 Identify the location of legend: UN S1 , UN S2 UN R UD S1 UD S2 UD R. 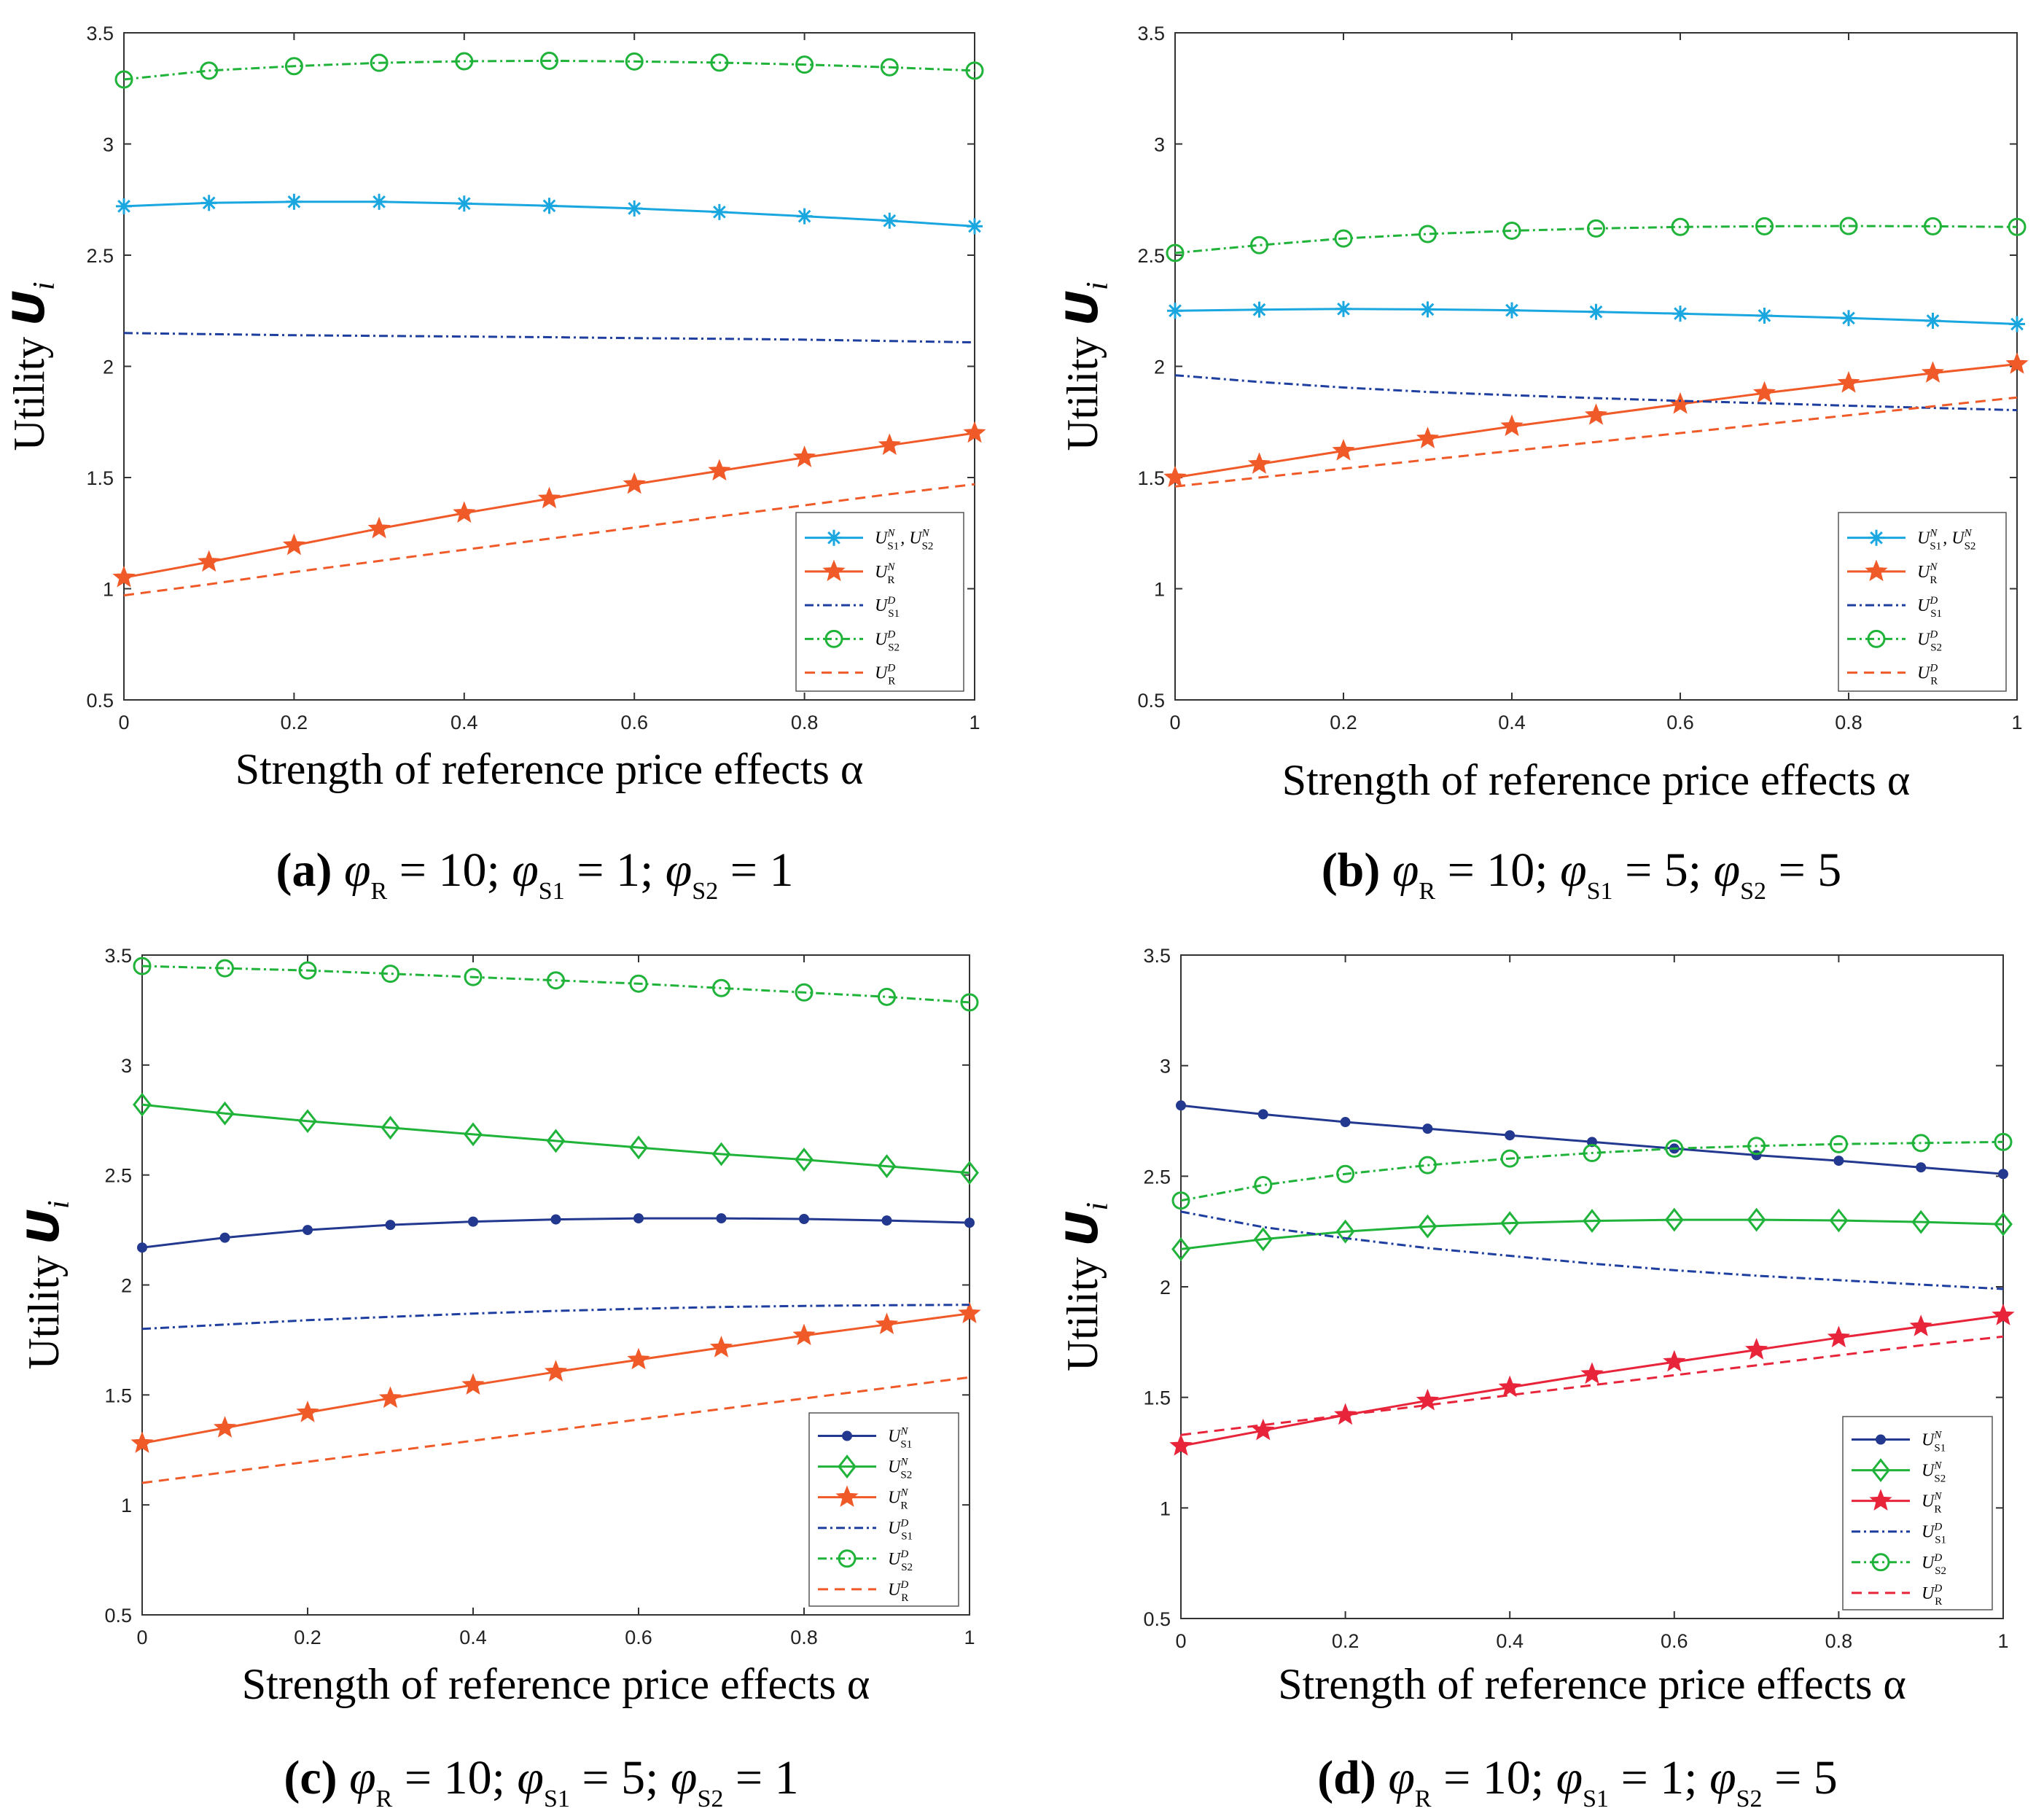
(1923, 602).